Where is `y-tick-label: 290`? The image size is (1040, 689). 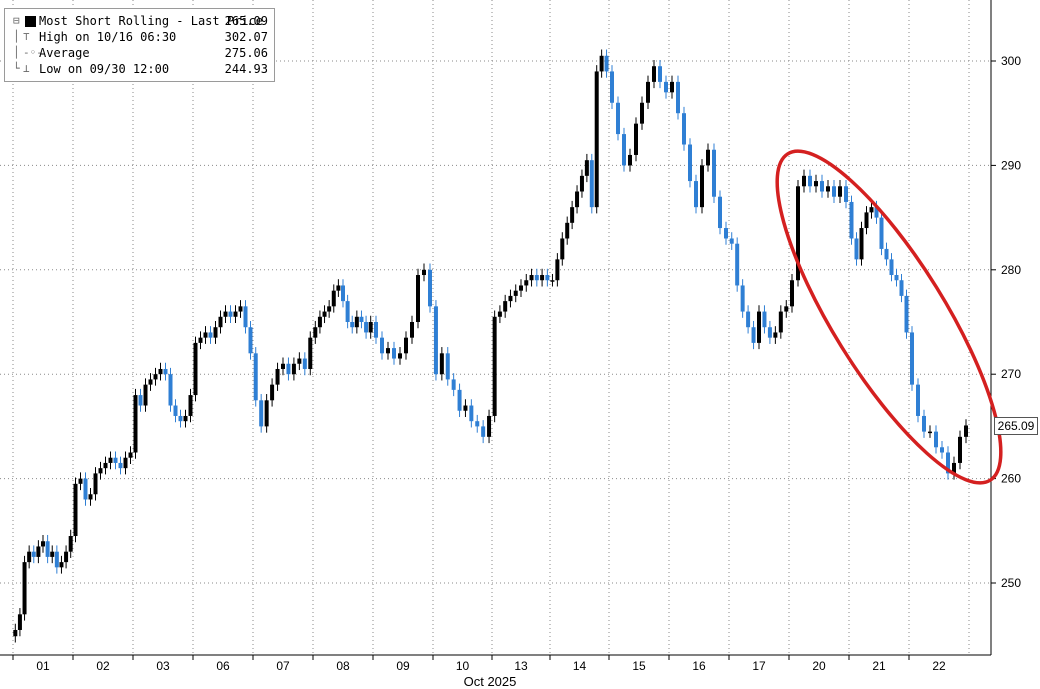
y-tick-label: 290 is located at coordinates (1011, 165).